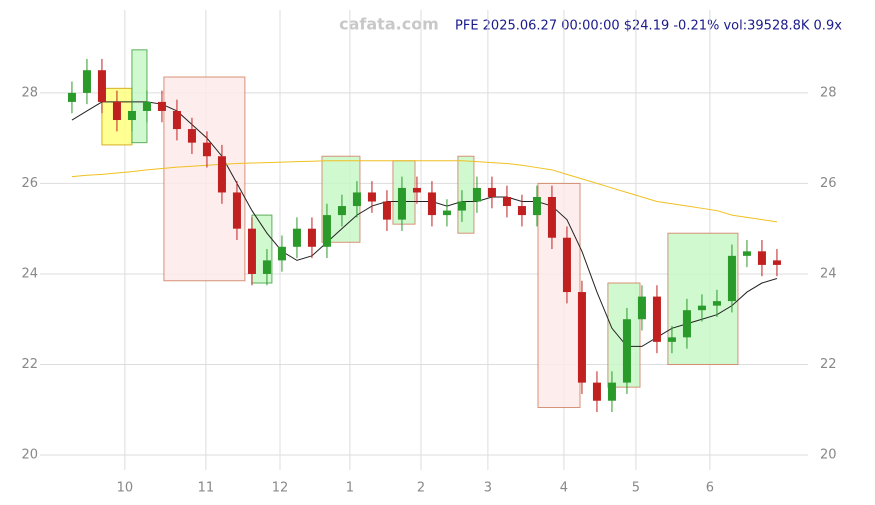 The width and height of the screenshot is (875, 505). I want to click on y-tick-label-right: 28, so click(828, 92).